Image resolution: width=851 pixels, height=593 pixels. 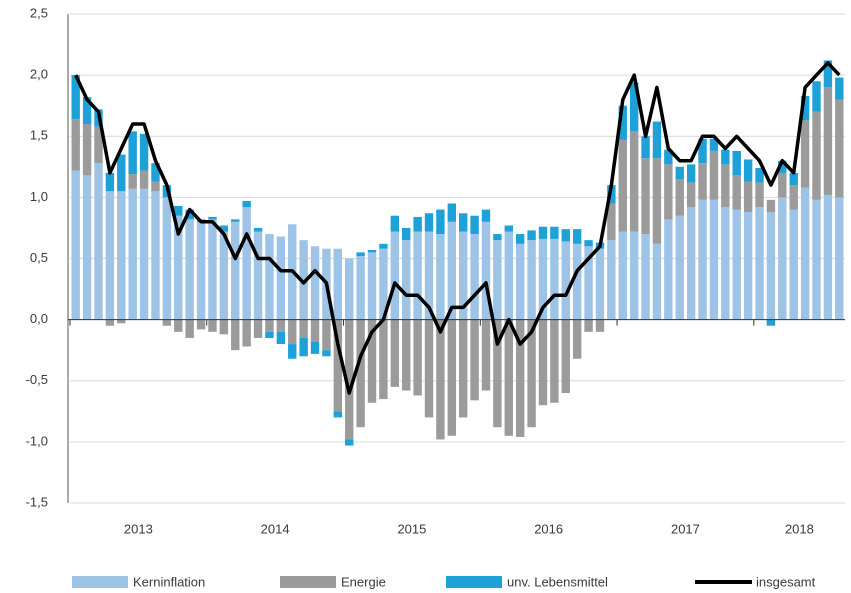 What do you see at coordinates (169, 581) in the screenshot?
I see `legend-label: Kerninflation` at bounding box center [169, 581].